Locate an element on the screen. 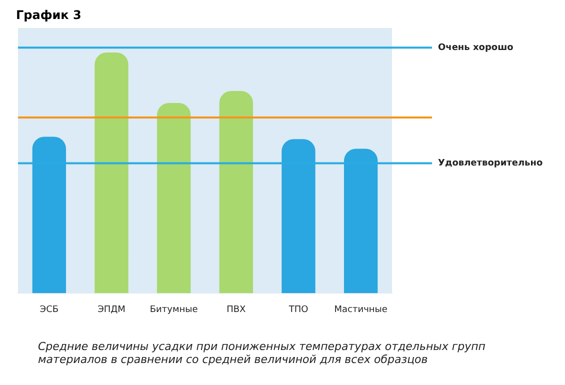  x-tick-label: ПВХ is located at coordinates (236, 309).